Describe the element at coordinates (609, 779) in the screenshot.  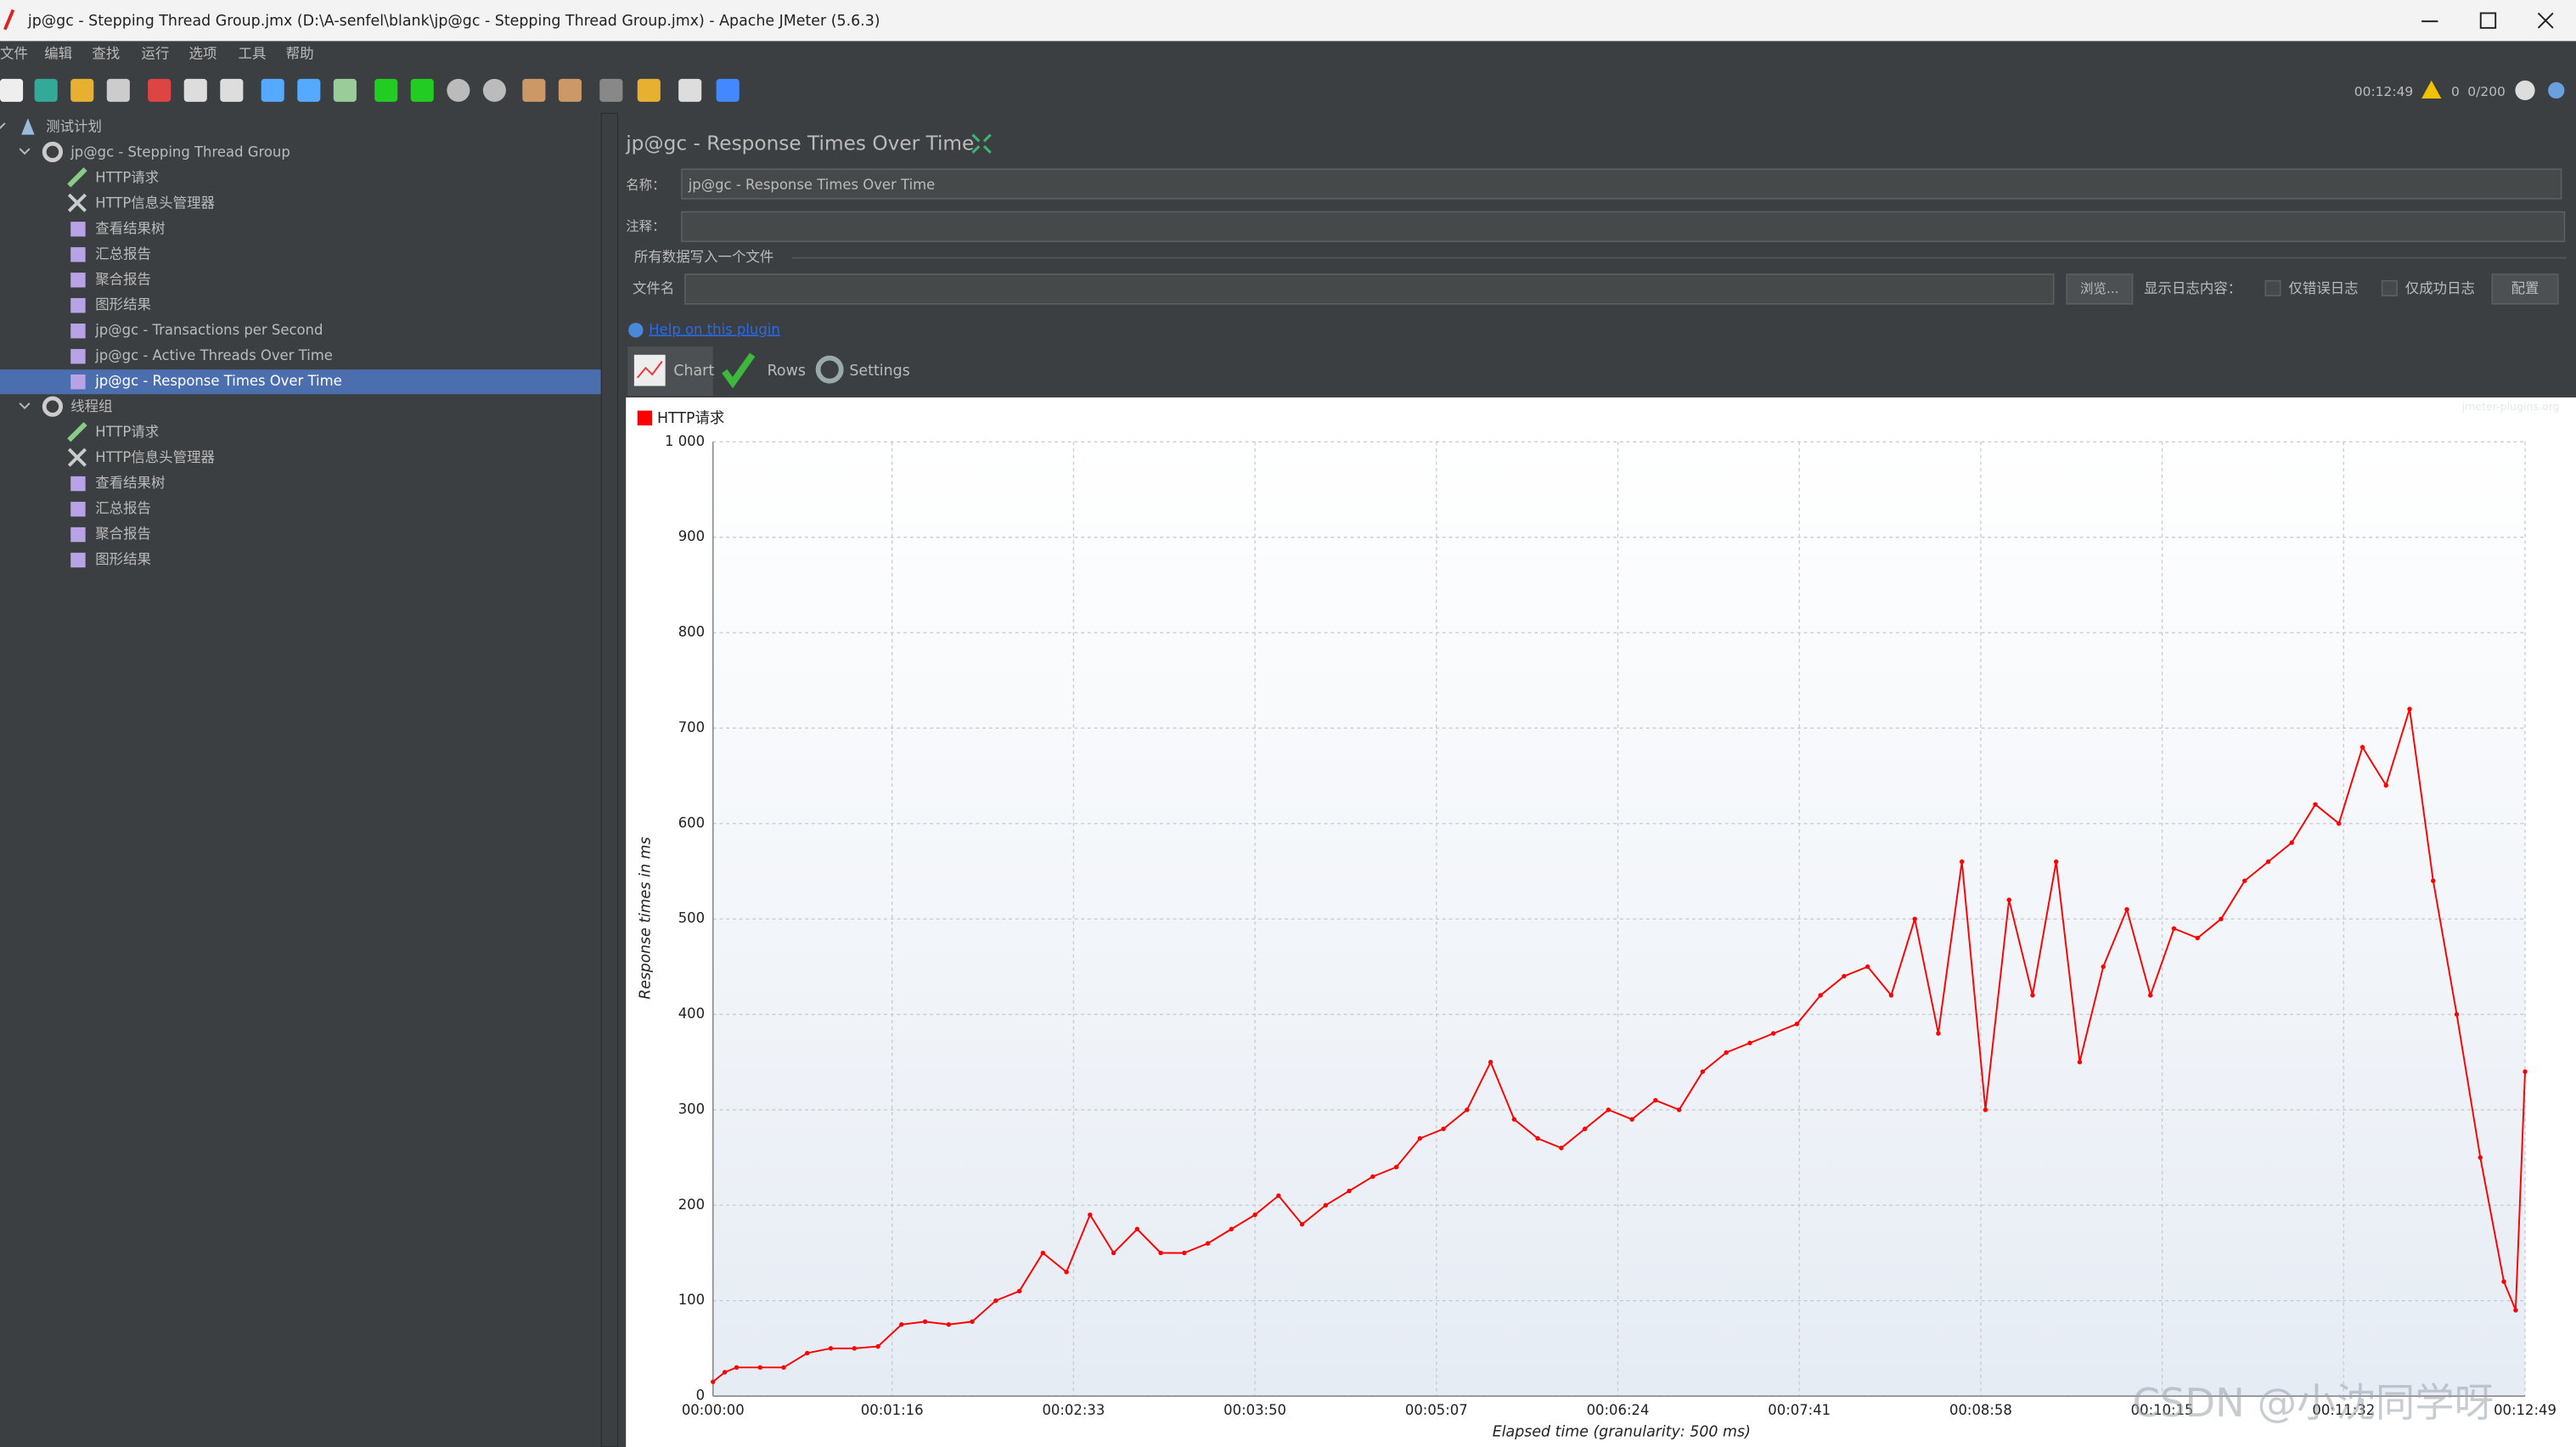
I see `splitter` at that location.